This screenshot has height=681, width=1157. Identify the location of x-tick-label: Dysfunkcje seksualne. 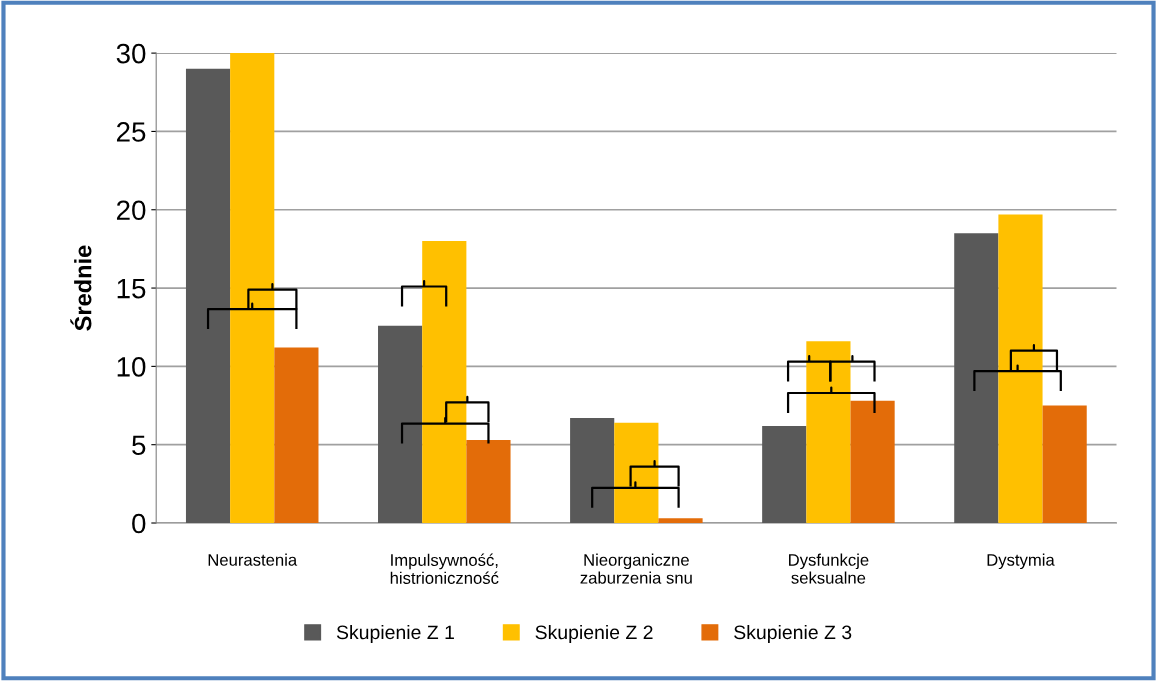
(829, 568).